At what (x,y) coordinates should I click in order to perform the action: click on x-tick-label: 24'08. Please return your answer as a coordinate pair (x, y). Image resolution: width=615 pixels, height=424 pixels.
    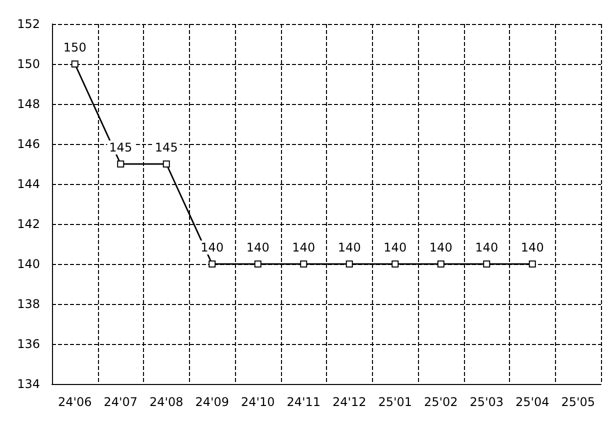
    Looking at the image, I should click on (166, 402).